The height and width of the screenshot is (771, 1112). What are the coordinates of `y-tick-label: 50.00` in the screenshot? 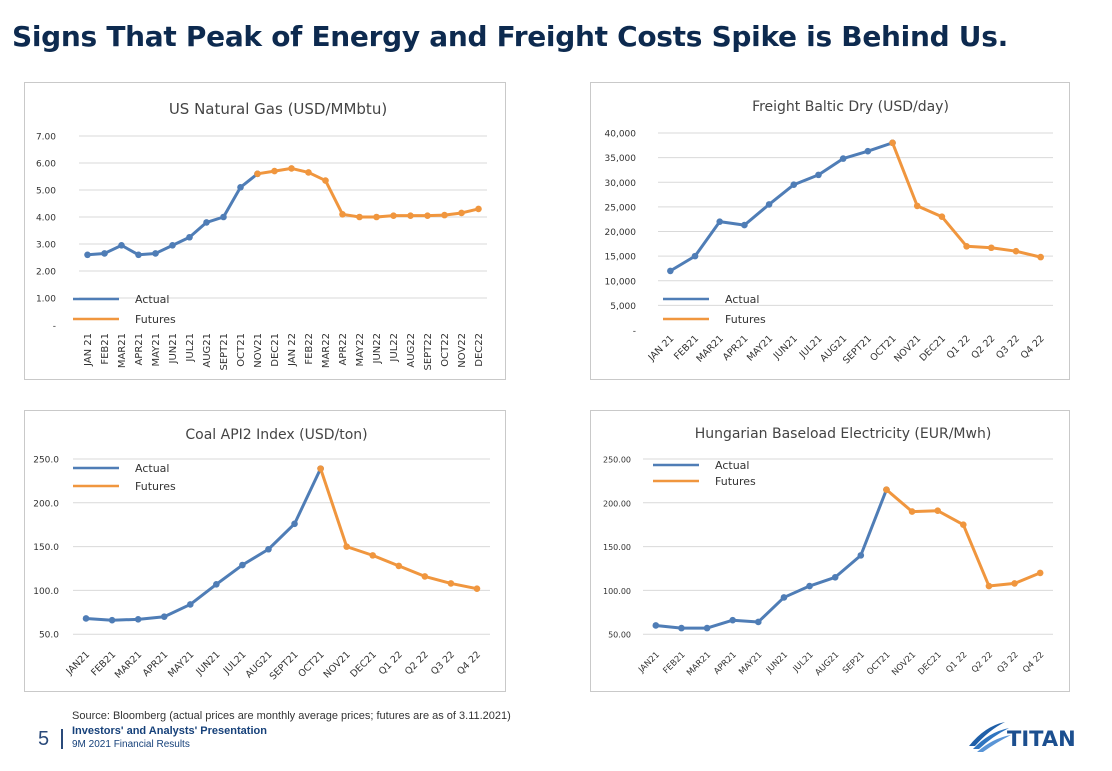 It's located at (619, 635).